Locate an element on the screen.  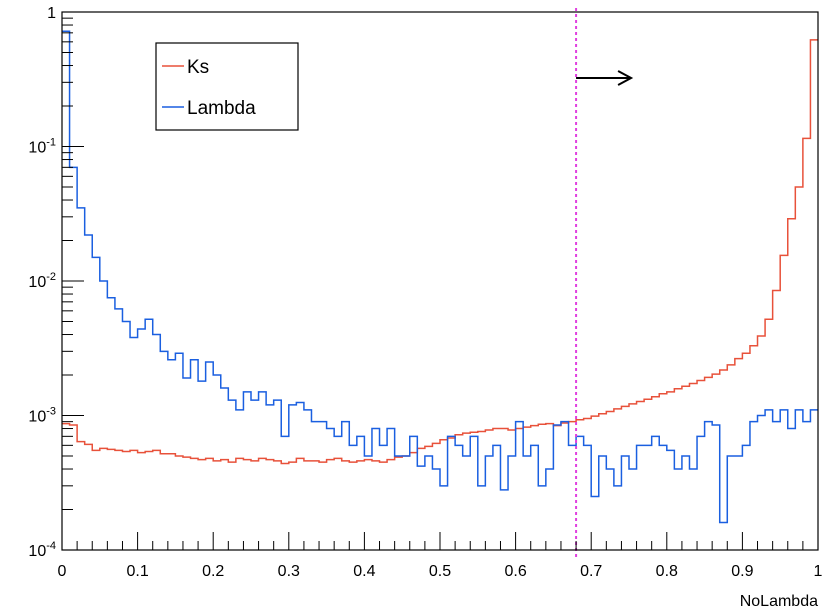
x-tick-label: 0 is located at coordinates (62, 571).